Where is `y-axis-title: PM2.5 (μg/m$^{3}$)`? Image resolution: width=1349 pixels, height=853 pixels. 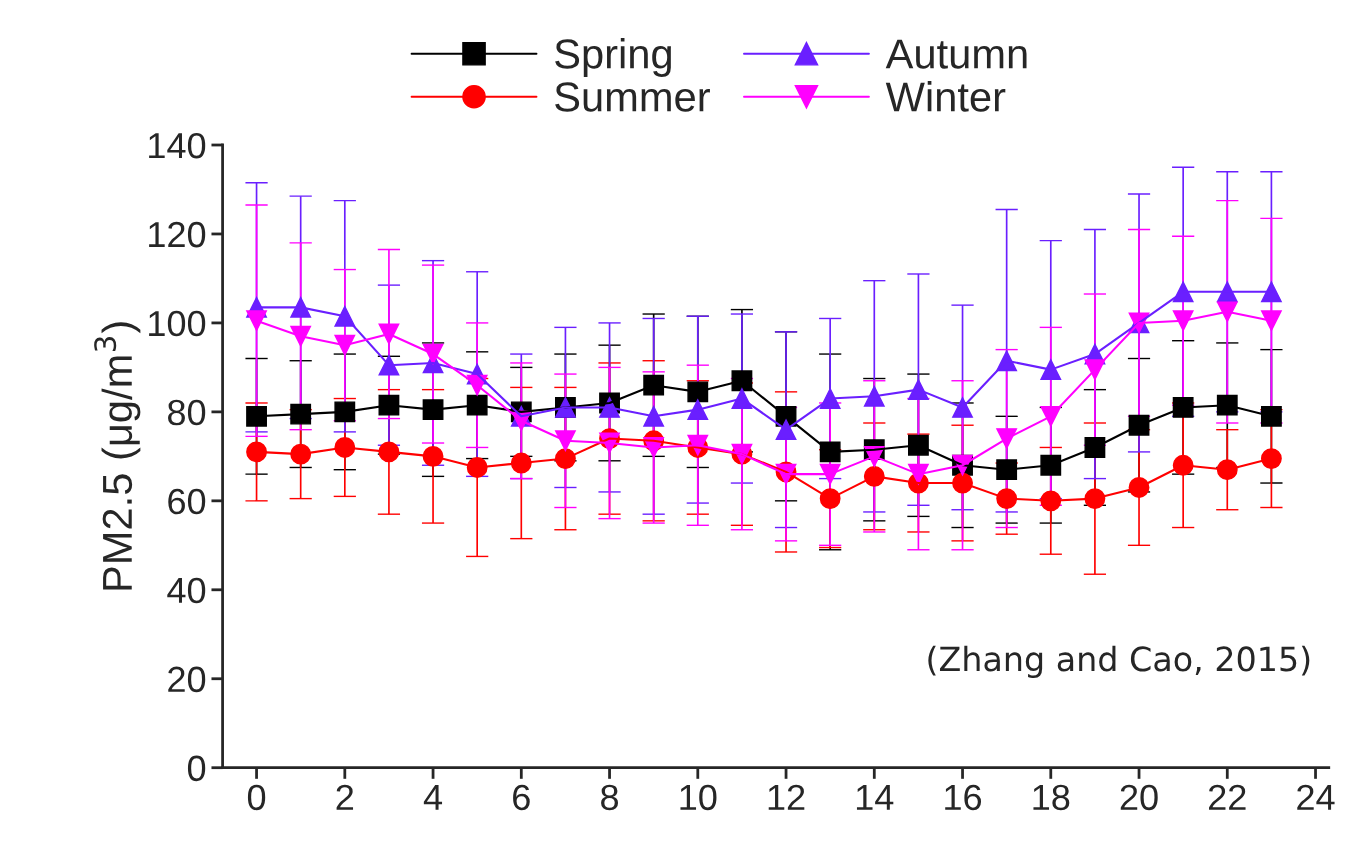 y-axis-title: PM2.5 (μg/m$^{3}$) is located at coordinates (117, 456).